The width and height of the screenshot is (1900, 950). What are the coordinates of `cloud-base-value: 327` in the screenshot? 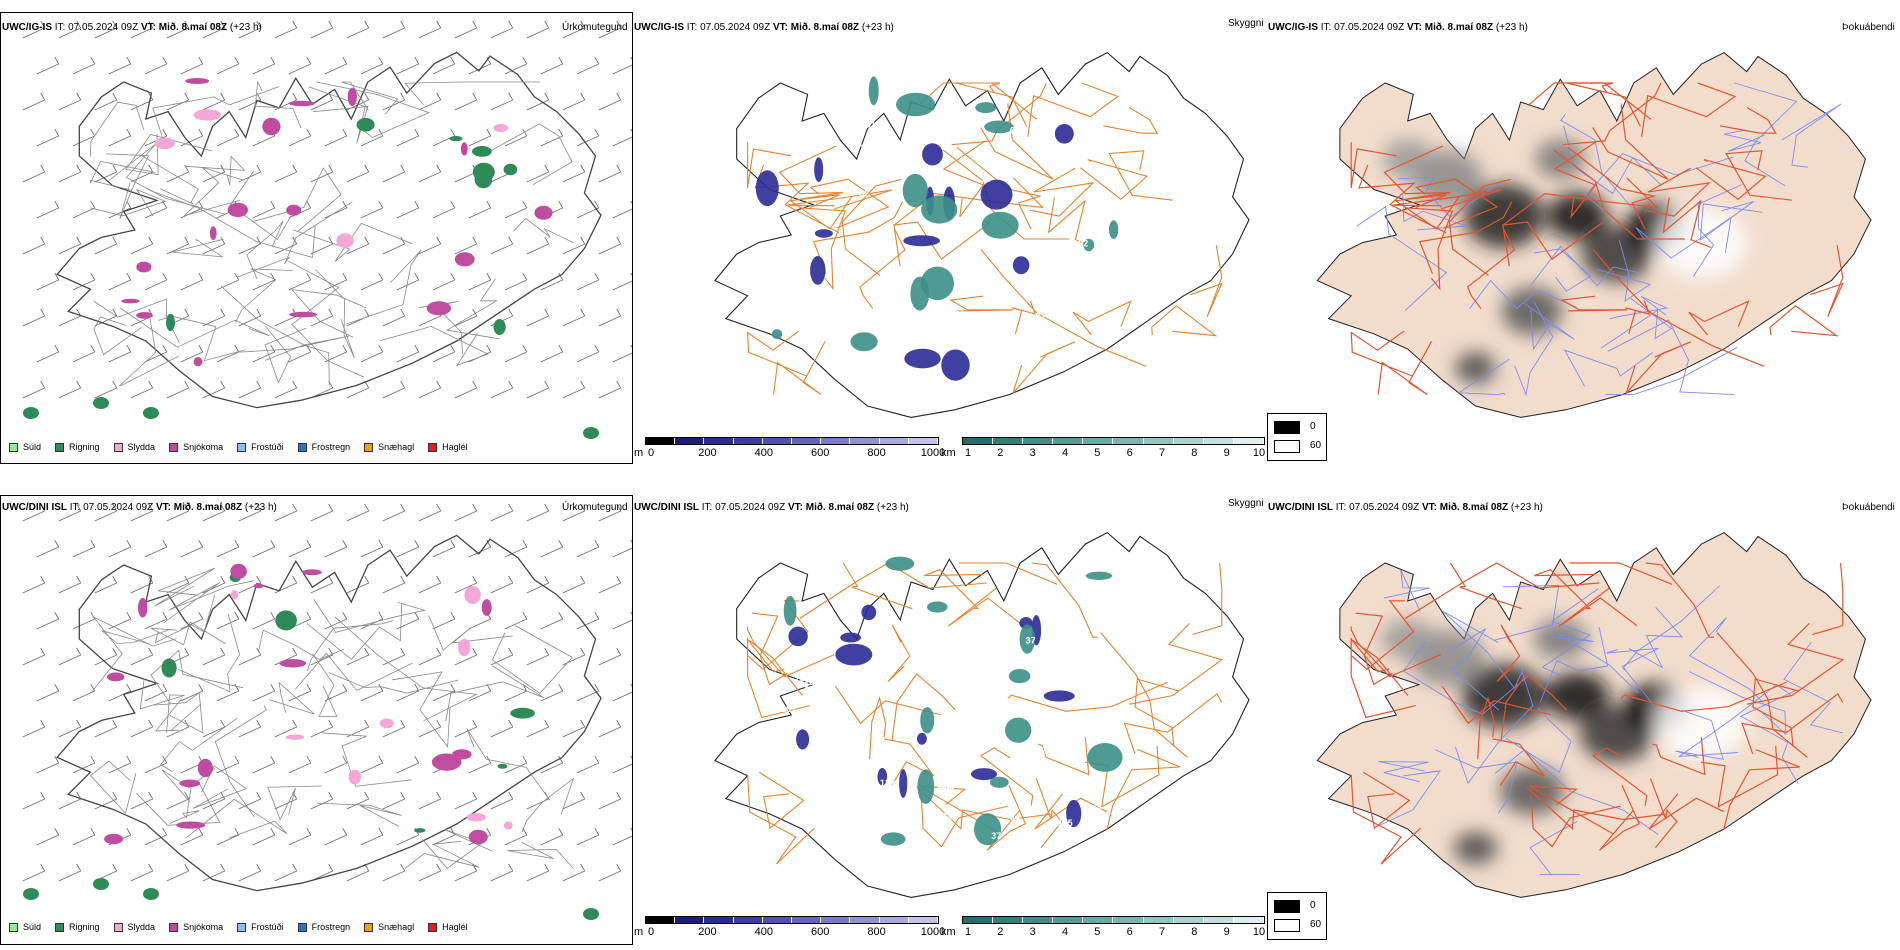 It's located at (949, 816).